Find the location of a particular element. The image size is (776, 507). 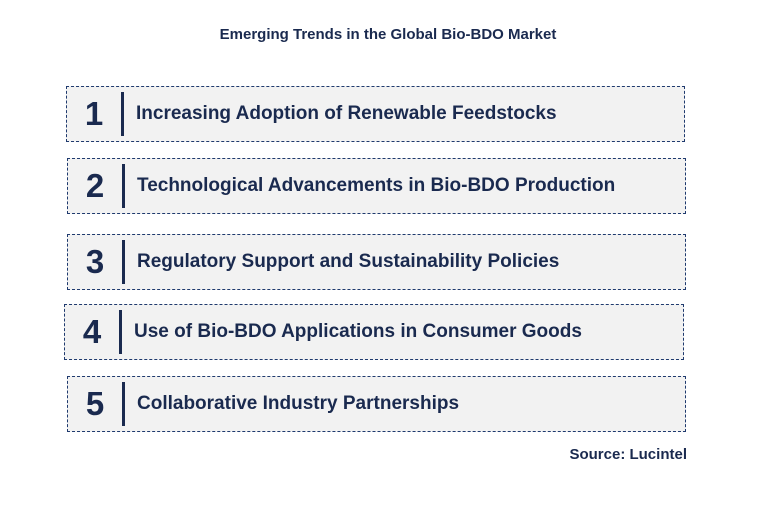

trend-label: Collaborative Industry Partnerships is located at coordinates (298, 403).